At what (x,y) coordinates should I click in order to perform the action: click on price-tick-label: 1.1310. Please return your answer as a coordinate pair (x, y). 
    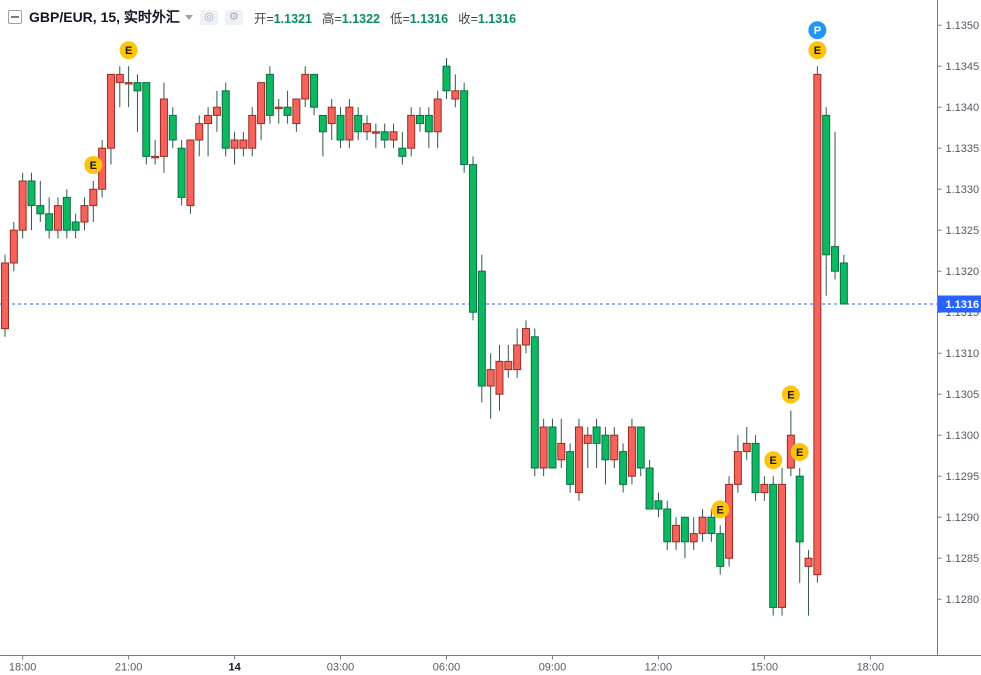
    Looking at the image, I should click on (963, 354).